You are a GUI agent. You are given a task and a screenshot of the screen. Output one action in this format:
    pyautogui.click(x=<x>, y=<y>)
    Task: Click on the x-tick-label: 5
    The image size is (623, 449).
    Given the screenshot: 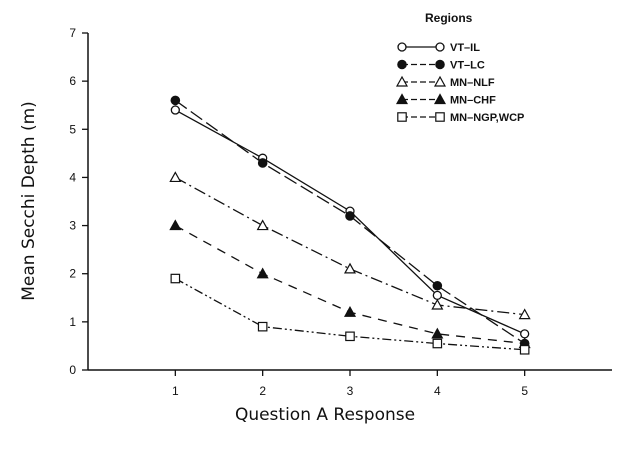 What is the action you would take?
    pyautogui.click(x=524, y=391)
    